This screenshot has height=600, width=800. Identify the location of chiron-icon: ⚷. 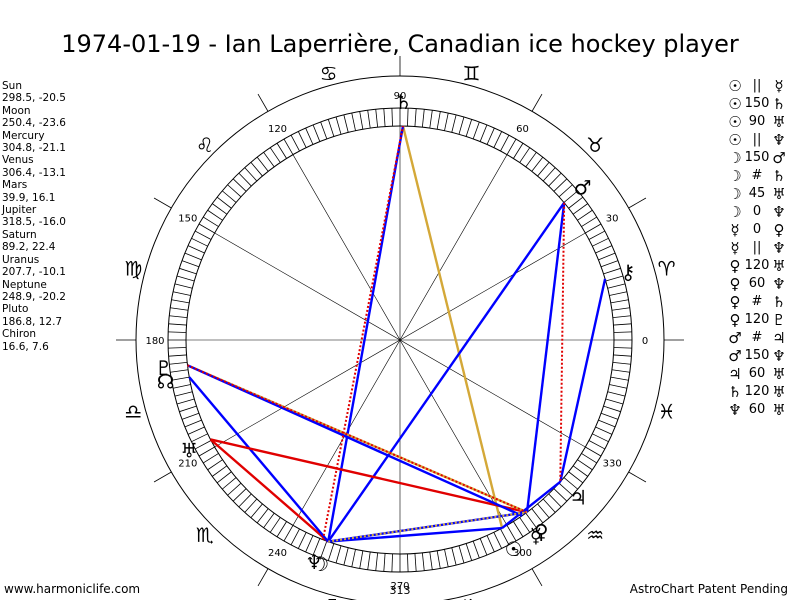
(628, 272).